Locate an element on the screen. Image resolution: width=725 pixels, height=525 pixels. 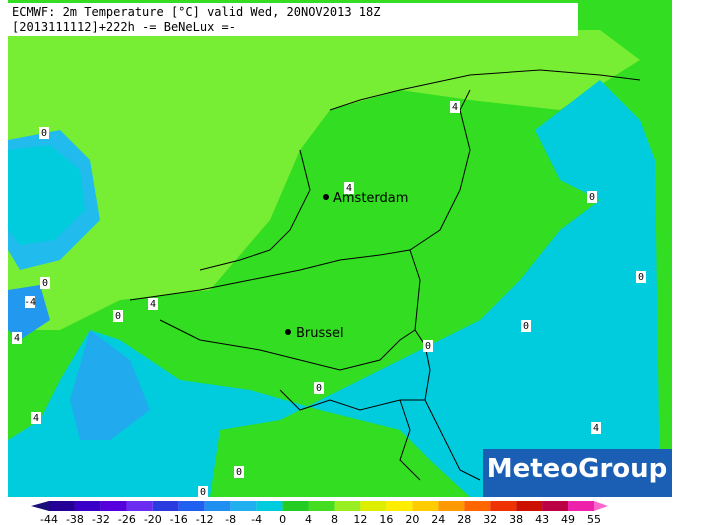
city-label: Amsterdam is located at coordinates (370, 198).